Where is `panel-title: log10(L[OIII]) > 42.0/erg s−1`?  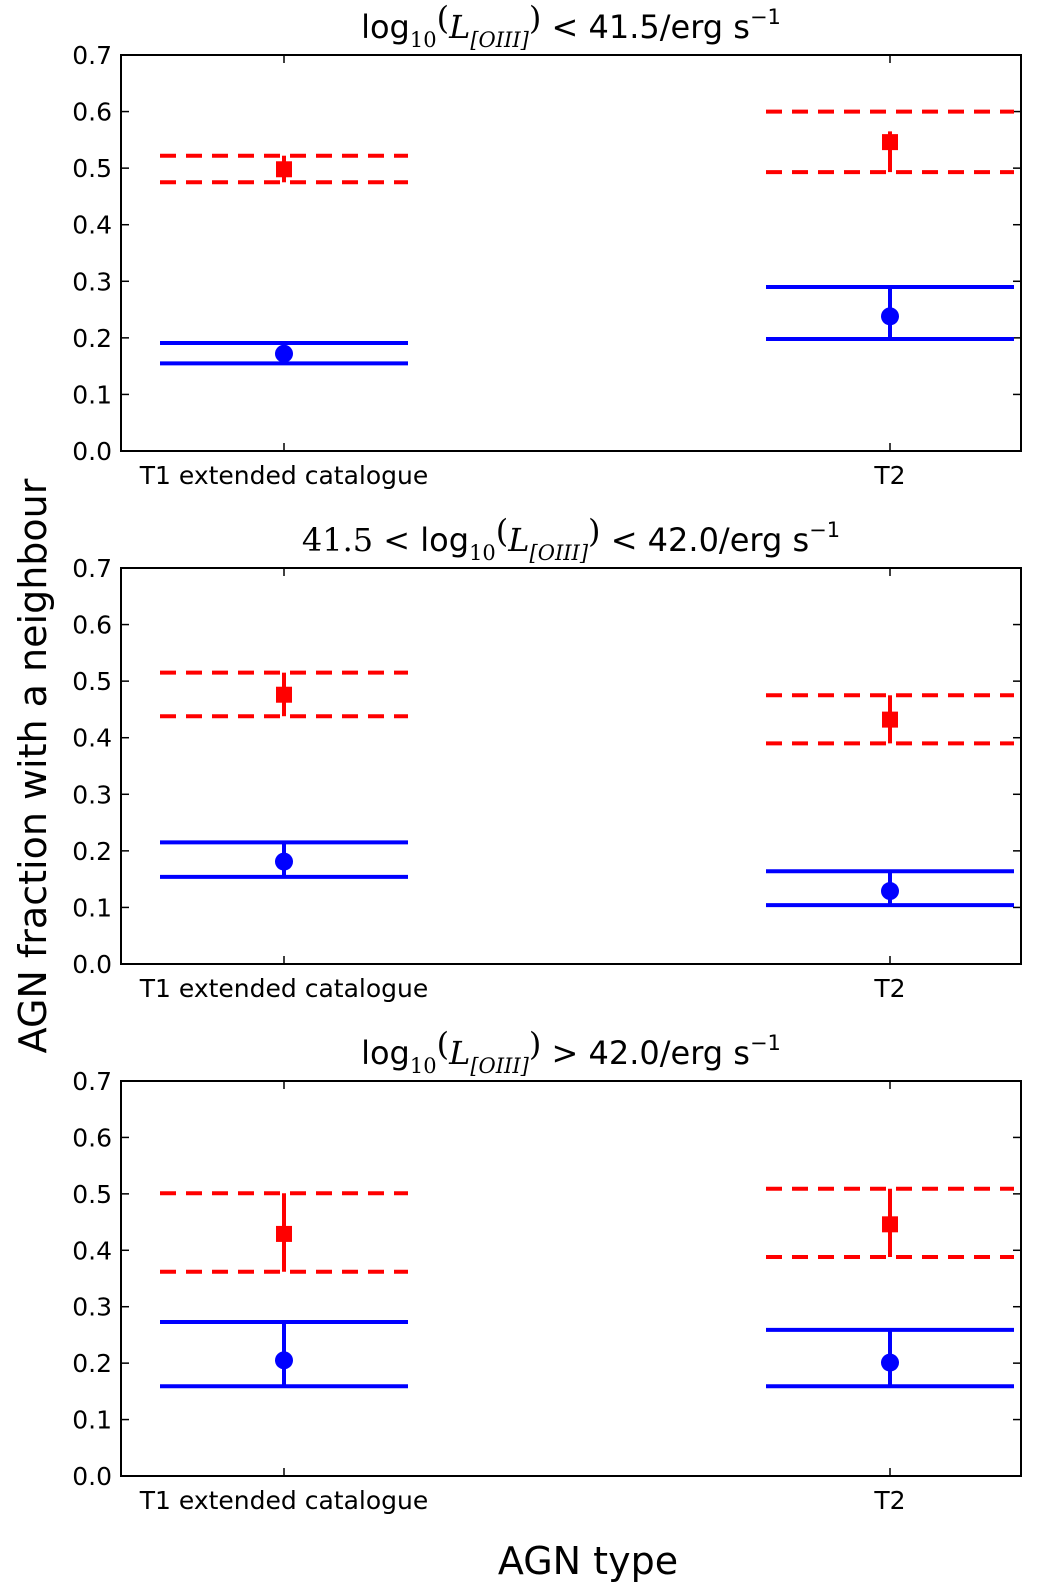
panel-title: log10(L[OIII]) > 42.0/erg s−1 is located at coordinates (571, 1051).